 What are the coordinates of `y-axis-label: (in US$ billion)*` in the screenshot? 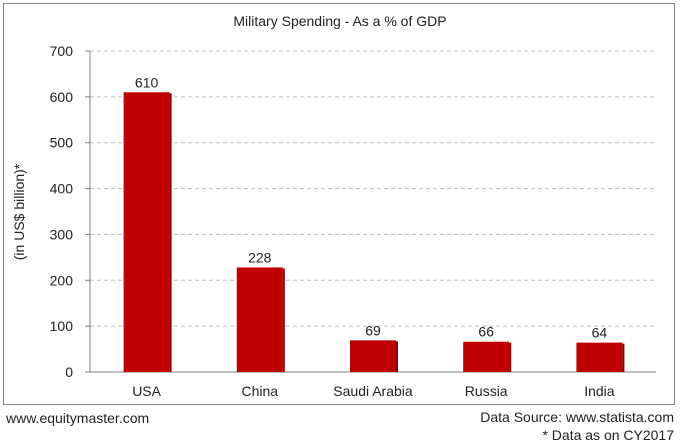 It's located at (19, 211).